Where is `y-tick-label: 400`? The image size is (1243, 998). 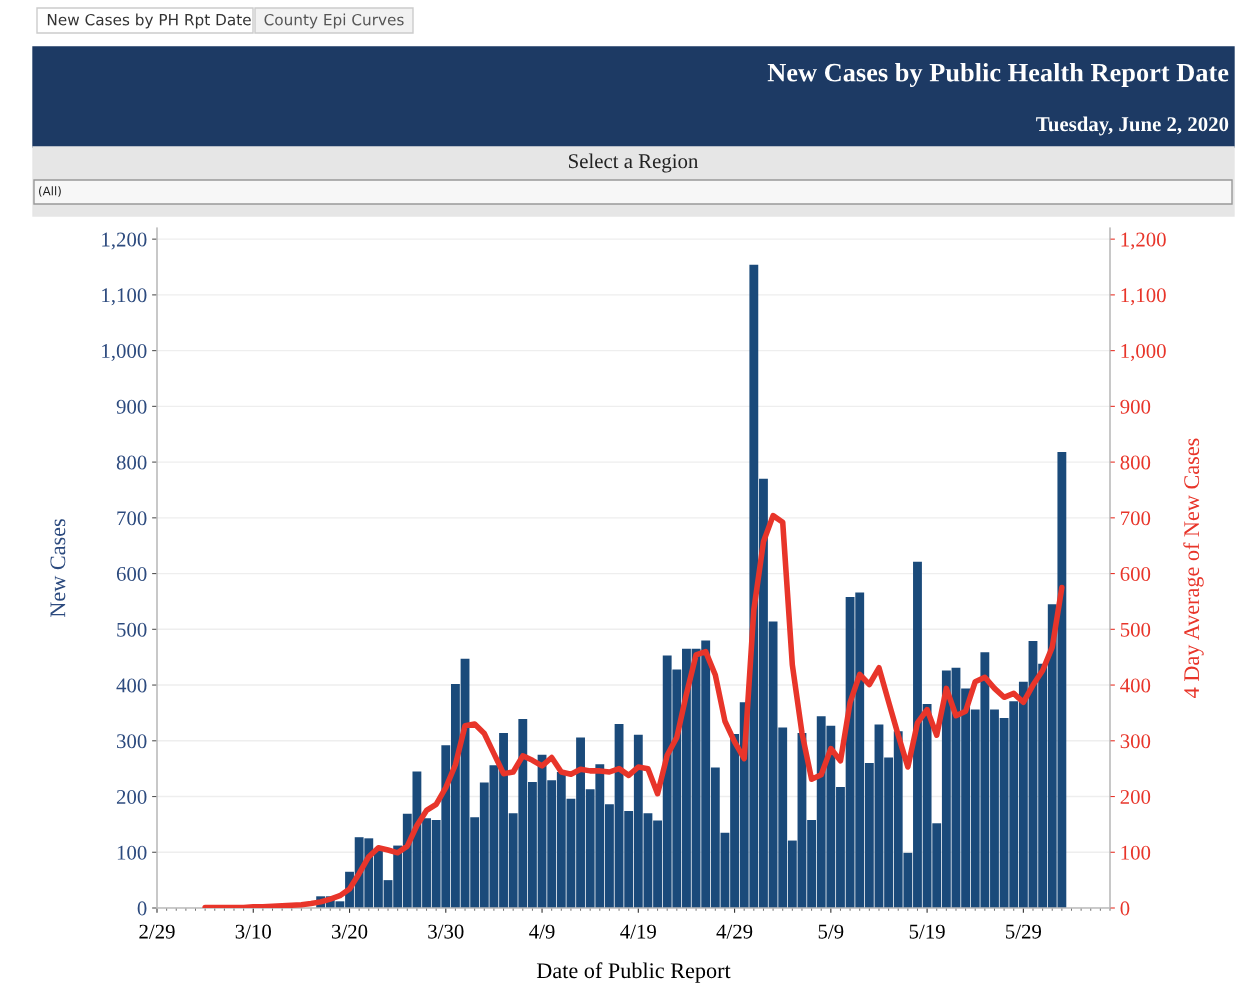
y-tick-label: 400 is located at coordinates (131, 685).